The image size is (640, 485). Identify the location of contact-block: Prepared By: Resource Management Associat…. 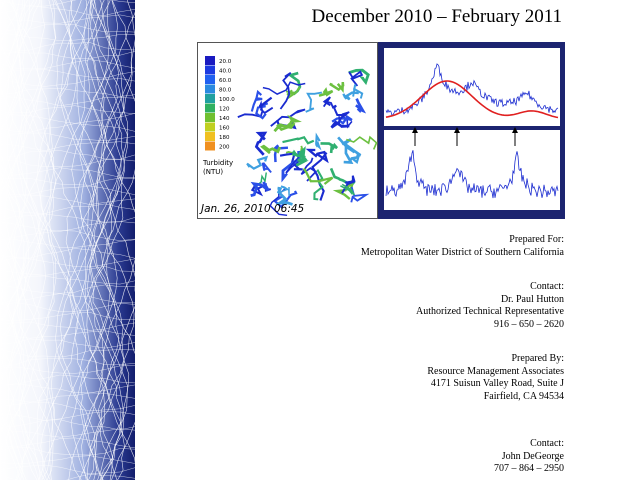
(495, 378).